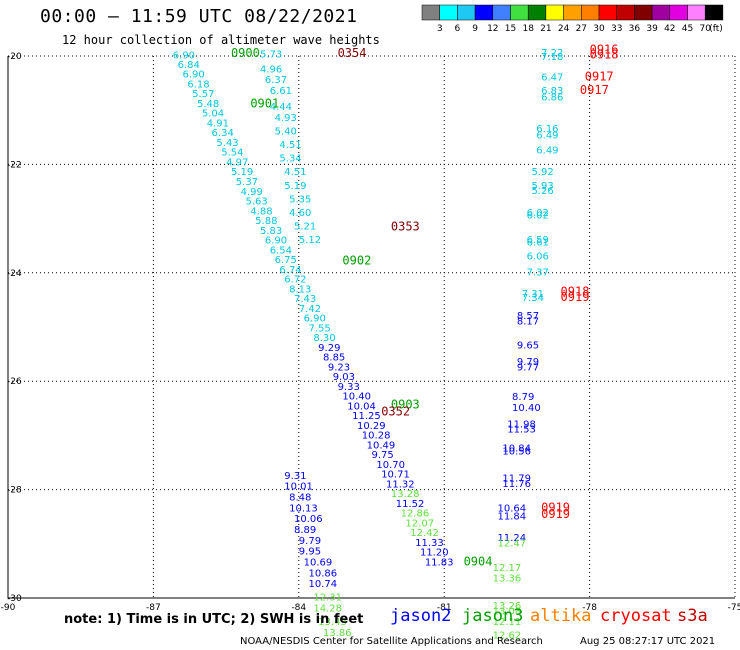 The height and width of the screenshot is (650, 740). I want to click on track-time-label: 0900, so click(245, 53).